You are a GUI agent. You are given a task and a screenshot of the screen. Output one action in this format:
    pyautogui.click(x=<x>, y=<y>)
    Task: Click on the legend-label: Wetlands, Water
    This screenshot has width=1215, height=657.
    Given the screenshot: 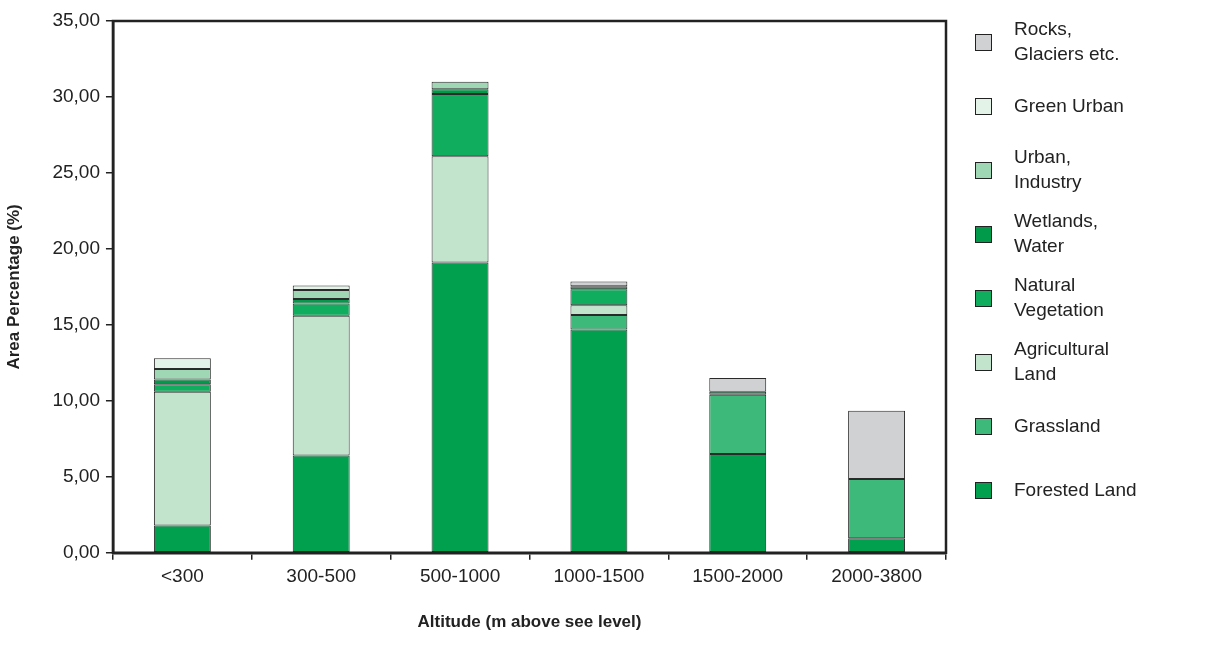 What is the action you would take?
    pyautogui.click(x=1057, y=233)
    